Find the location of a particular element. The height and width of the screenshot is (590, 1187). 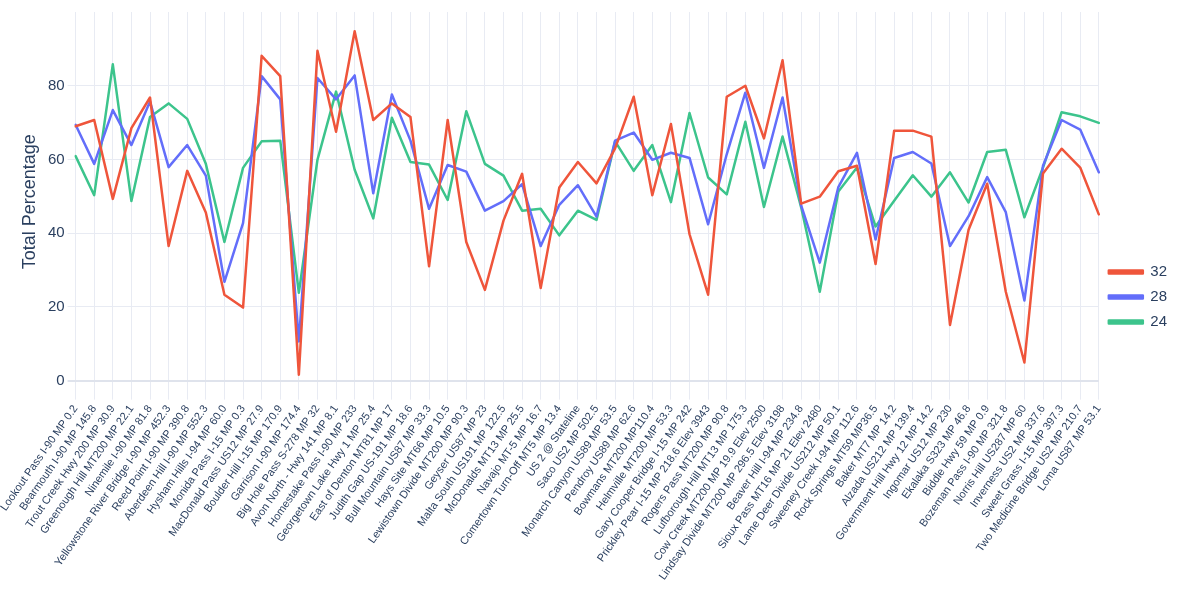

y-tick-label: 40 is located at coordinates (56, 232).